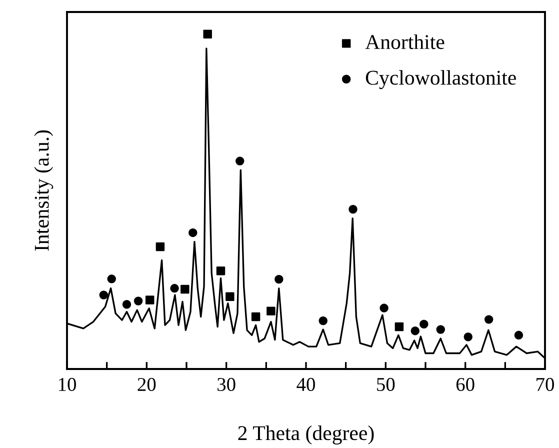 The width and height of the screenshot is (559, 448). Describe the element at coordinates (44, 190) in the screenshot. I see `y-axis-title: Intensity (a.u.)` at that location.